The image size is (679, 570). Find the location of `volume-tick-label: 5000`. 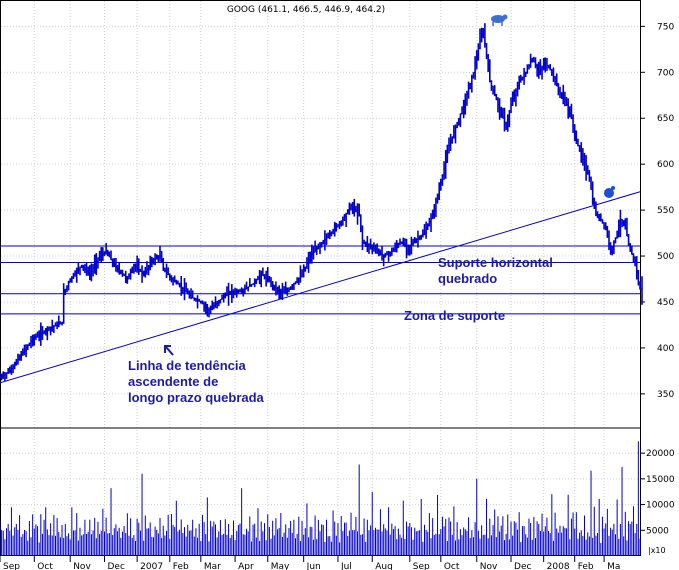

volume-tick-label: 5000 is located at coordinates (657, 531).